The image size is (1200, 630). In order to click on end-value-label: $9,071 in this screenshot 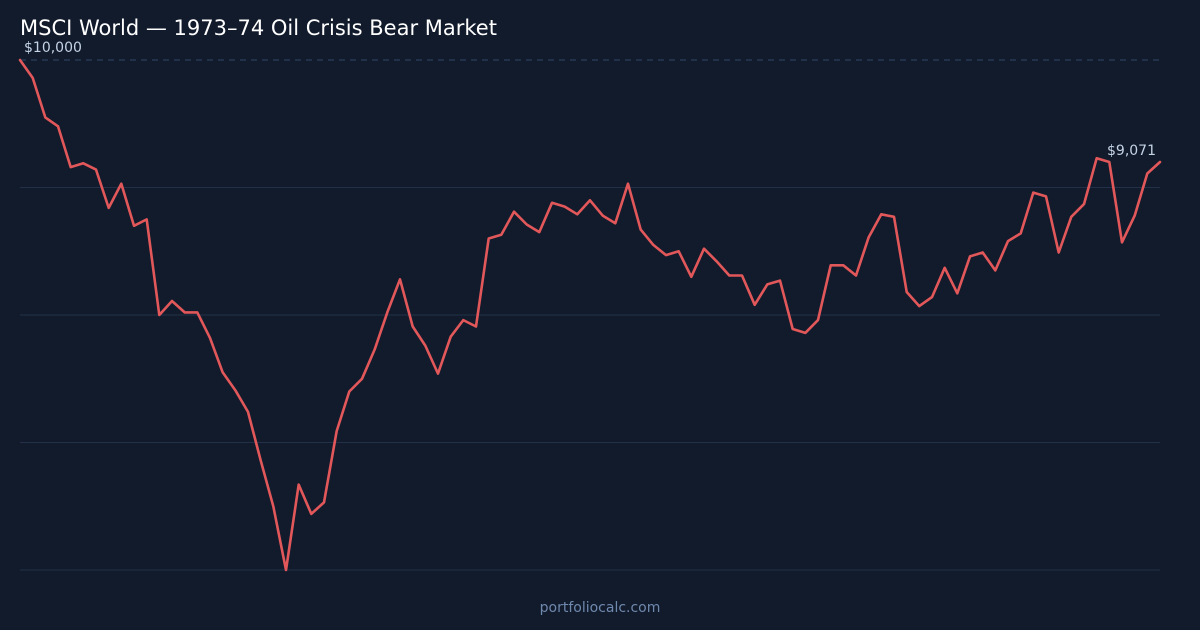, I will do `click(1131, 151)`.